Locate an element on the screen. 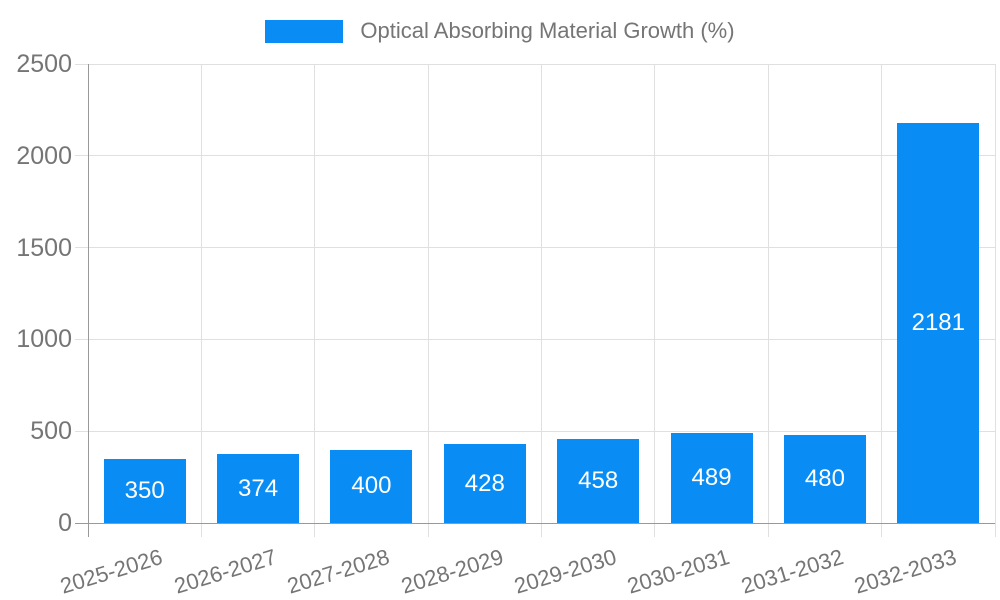  bar-value-label: 400 is located at coordinates (371, 486).